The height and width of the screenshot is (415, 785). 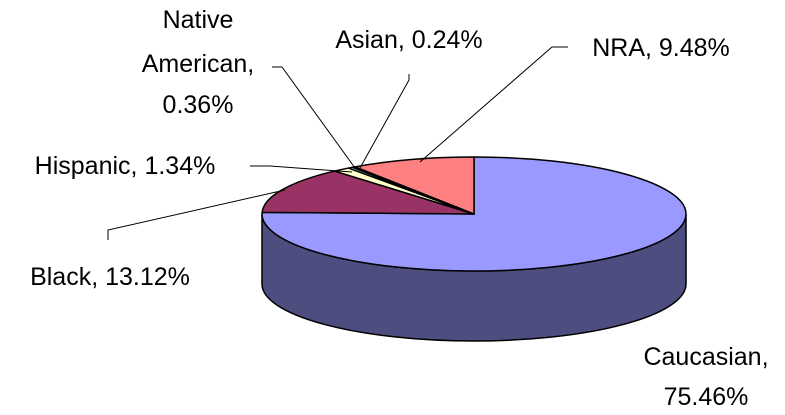 What do you see at coordinates (705, 377) in the screenshot?
I see `data-label-caucasian: Caucasian, 75.46%` at bounding box center [705, 377].